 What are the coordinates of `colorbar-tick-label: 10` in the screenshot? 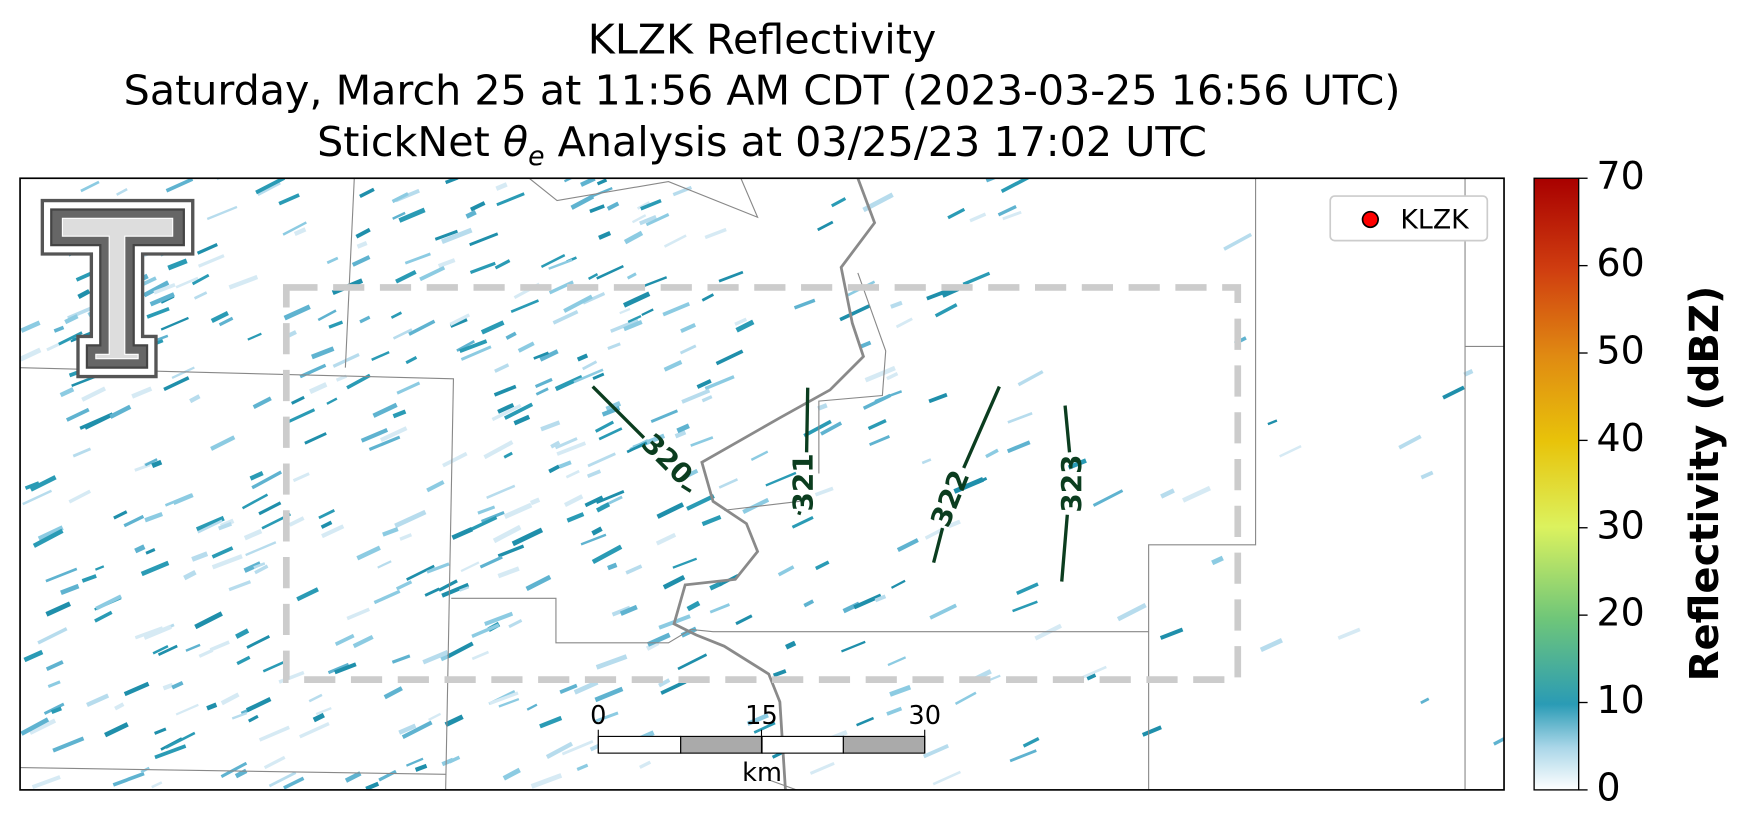 It's located at (1621, 700).